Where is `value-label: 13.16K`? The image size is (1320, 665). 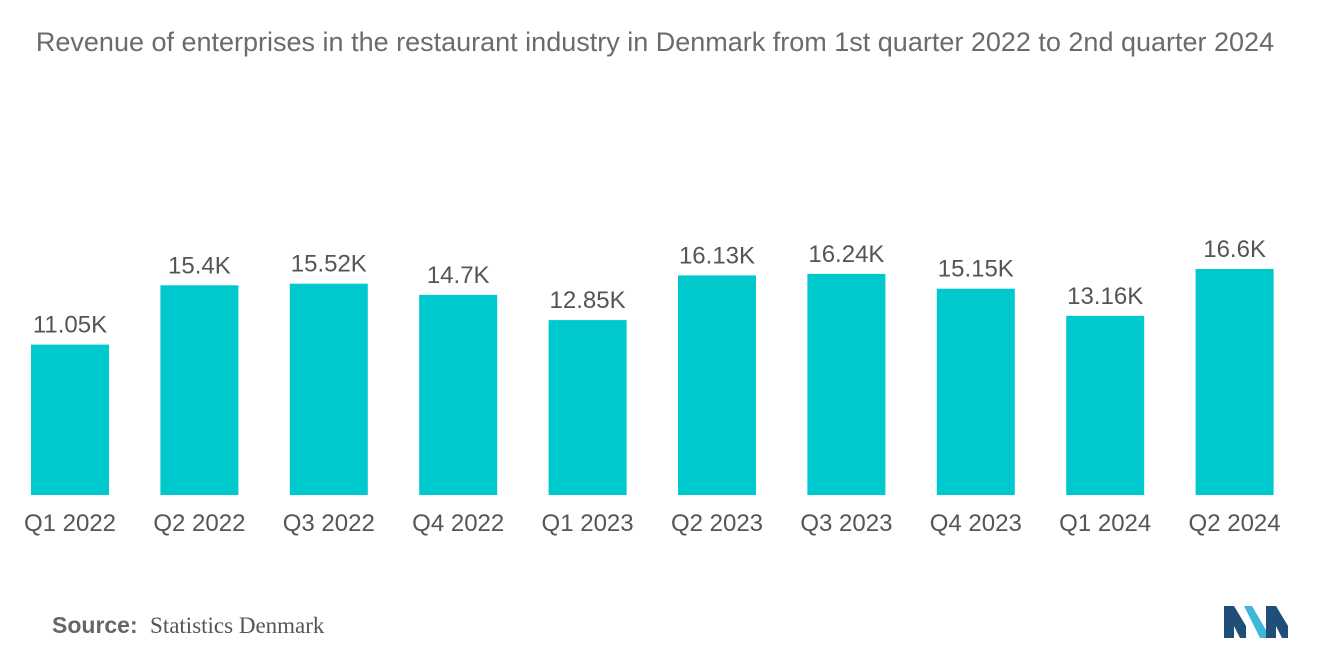
value-label: 13.16K is located at coordinates (1105, 296).